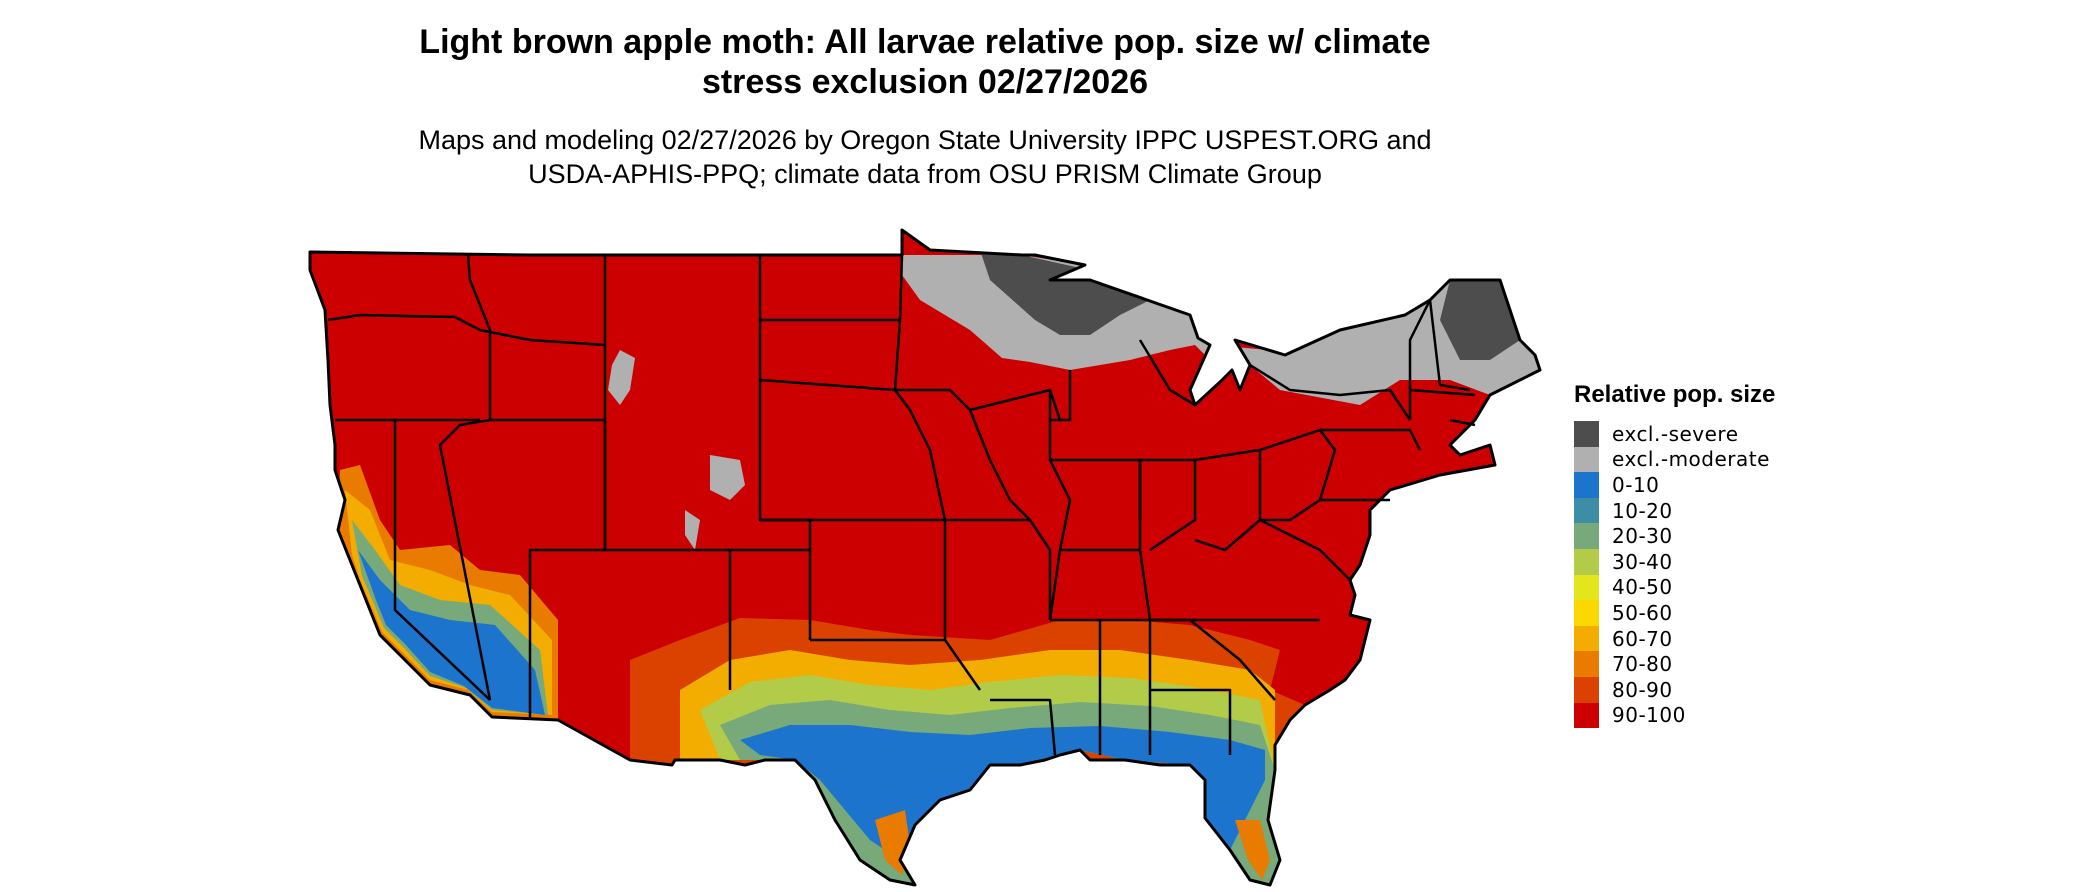 The height and width of the screenshot is (892, 2100). Describe the element at coordinates (1642, 561) in the screenshot. I see `legend-label: 30-40` at that location.